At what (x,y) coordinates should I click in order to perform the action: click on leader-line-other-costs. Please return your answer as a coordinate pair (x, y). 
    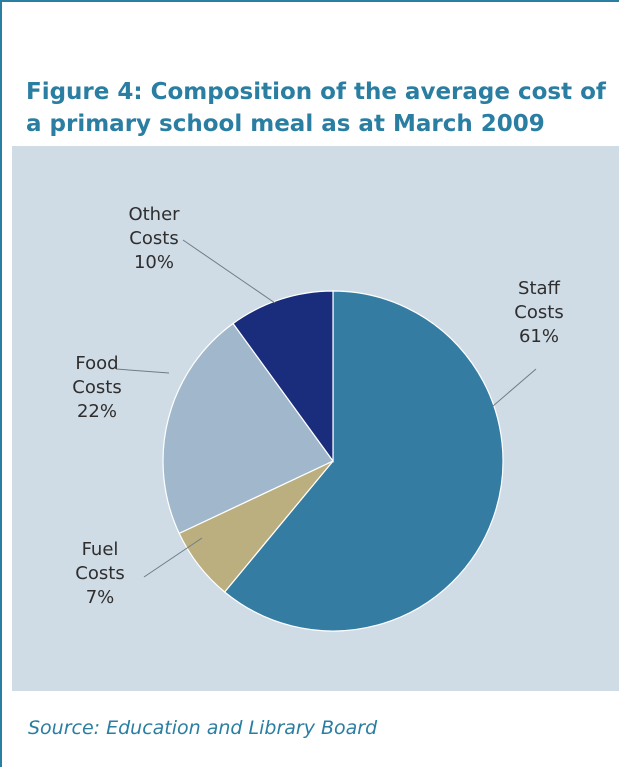
    Looking at the image, I should click on (229, 271).